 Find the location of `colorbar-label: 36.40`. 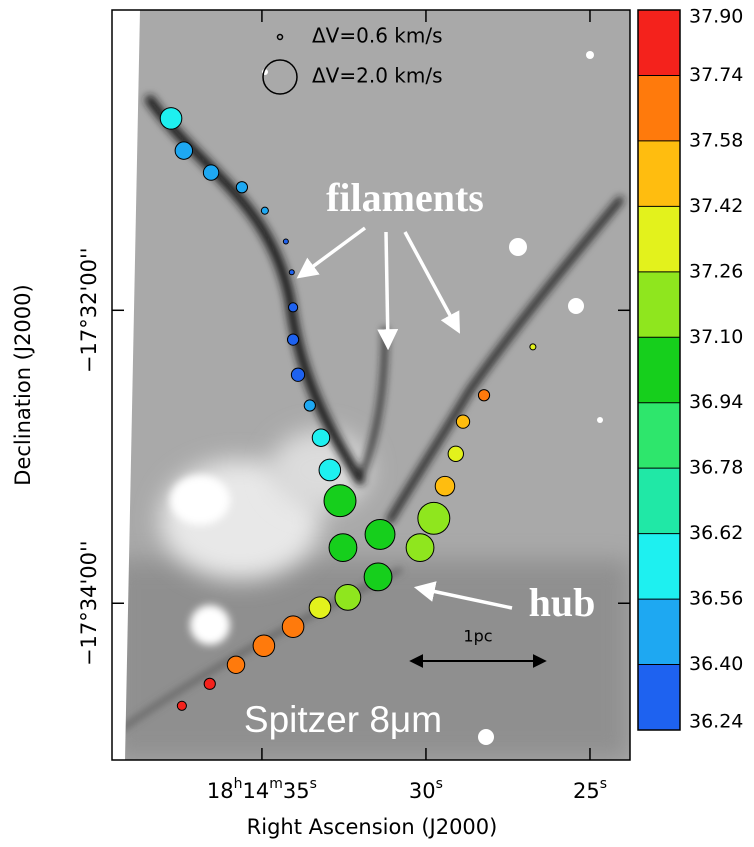

colorbar-label: 36.40 is located at coordinates (716, 664).